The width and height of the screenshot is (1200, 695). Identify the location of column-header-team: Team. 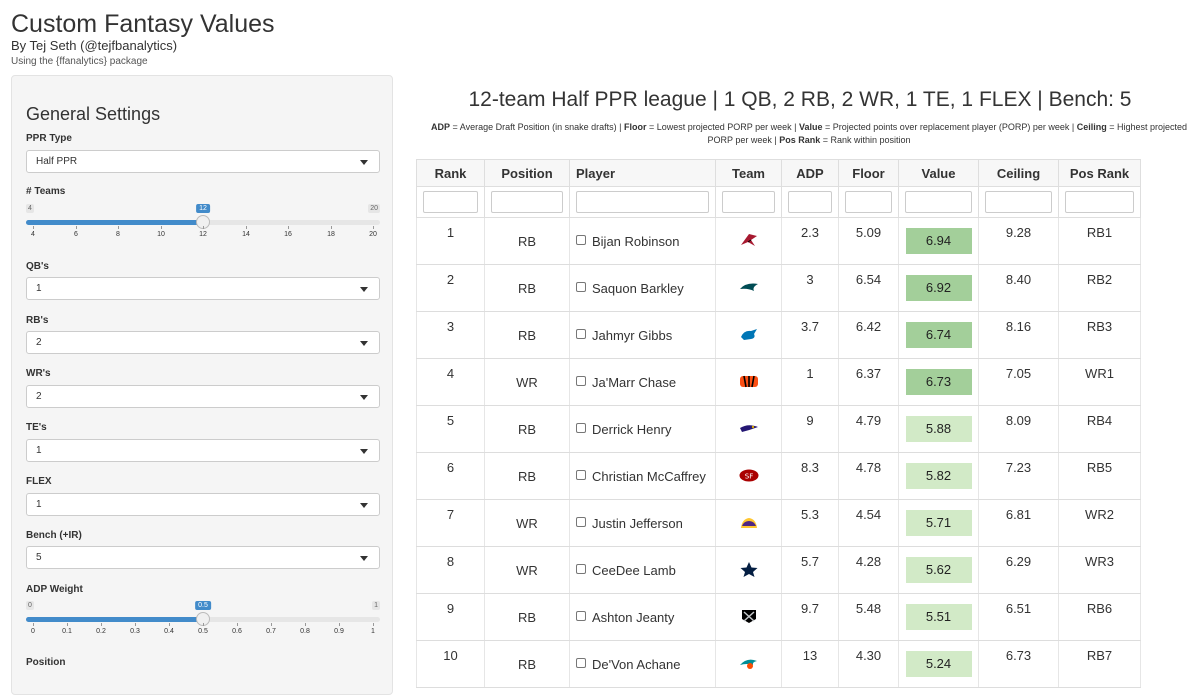
(748, 173).